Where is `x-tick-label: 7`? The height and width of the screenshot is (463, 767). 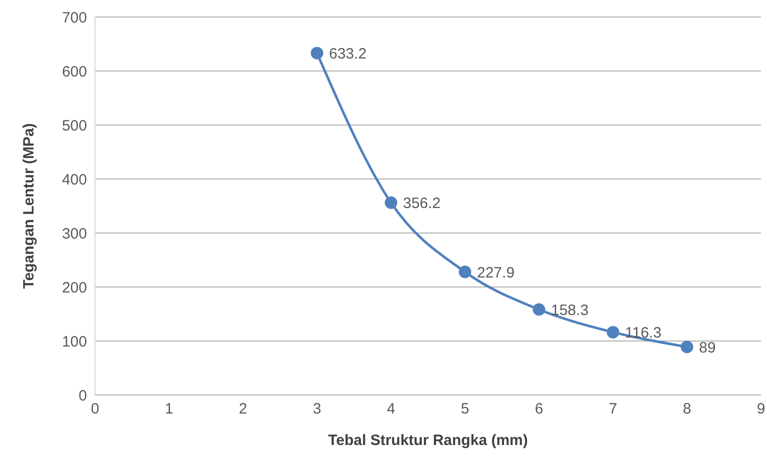
x-tick-label: 7 is located at coordinates (613, 409).